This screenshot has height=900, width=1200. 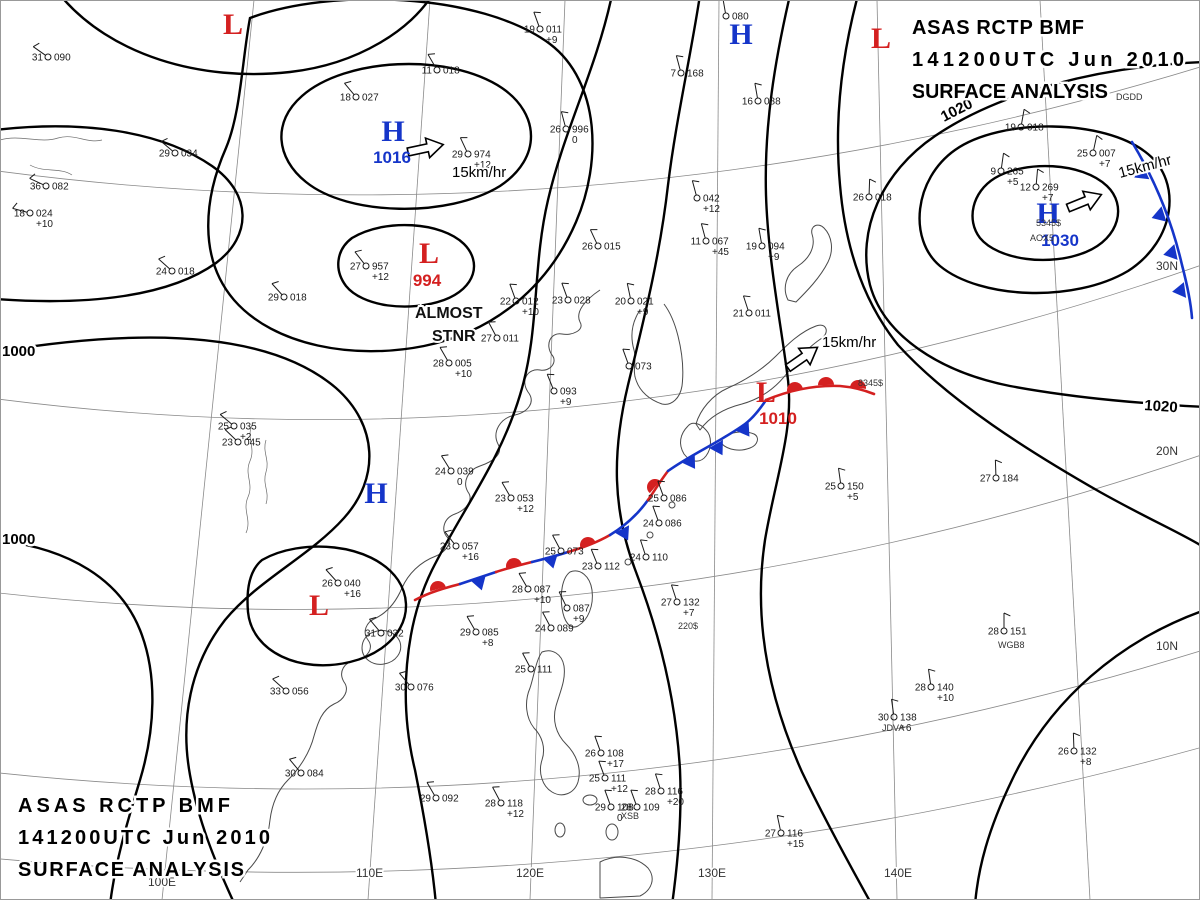 What do you see at coordinates (761, 377) in the screenshot?
I see `coastline-honshu` at bounding box center [761, 377].